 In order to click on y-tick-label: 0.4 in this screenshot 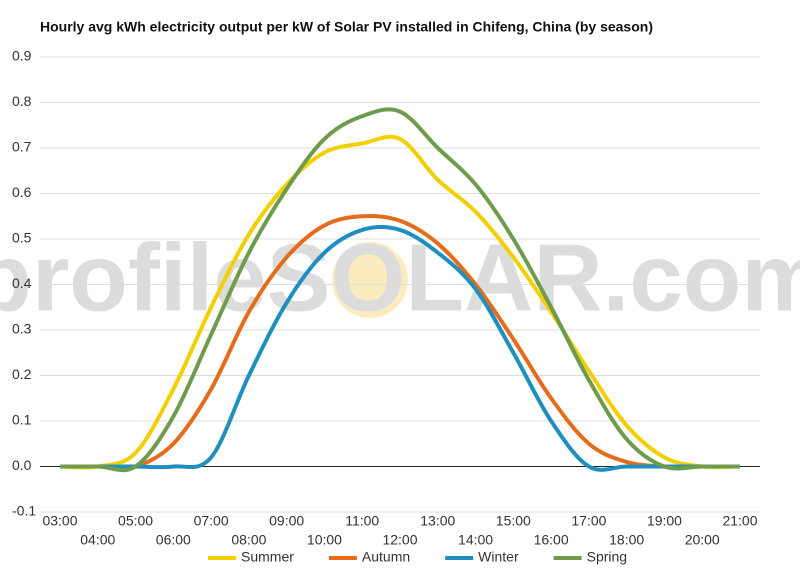, I will do `click(22, 283)`.